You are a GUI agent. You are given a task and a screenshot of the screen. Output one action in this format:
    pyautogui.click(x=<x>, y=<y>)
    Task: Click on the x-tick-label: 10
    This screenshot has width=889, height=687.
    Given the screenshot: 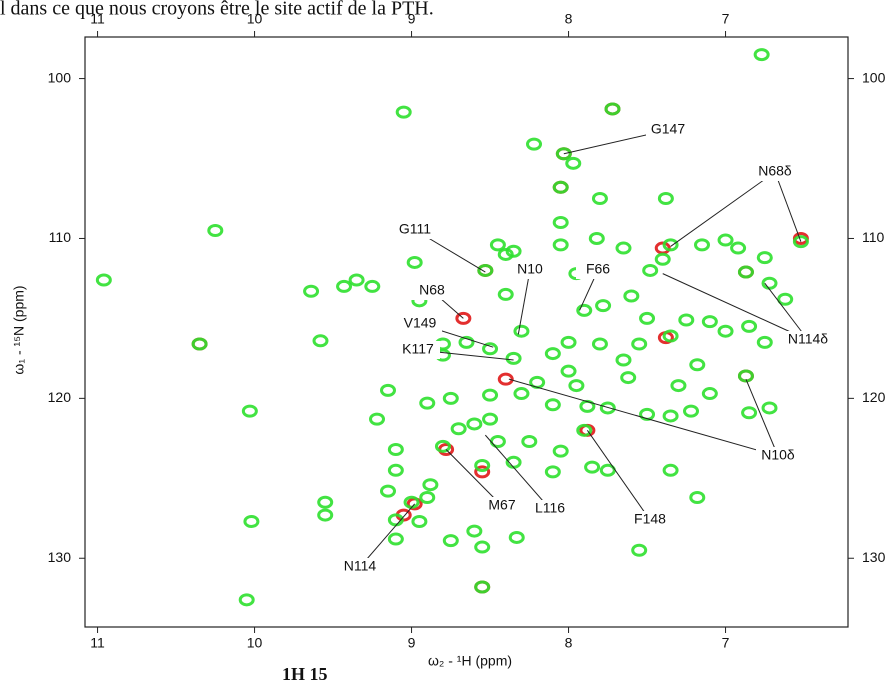 What is the action you would take?
    pyautogui.click(x=255, y=643)
    